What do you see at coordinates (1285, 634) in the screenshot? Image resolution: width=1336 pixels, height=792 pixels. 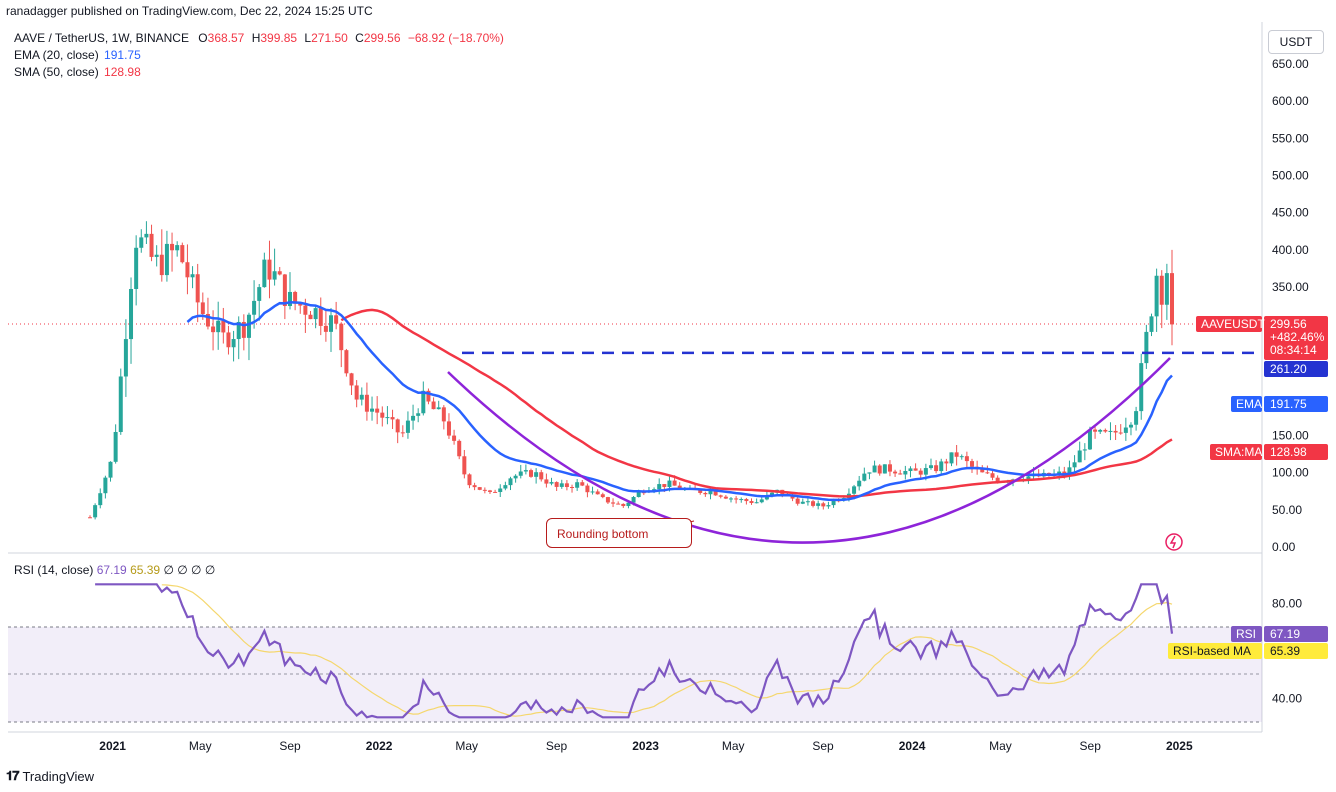 I see `svg-text: 67.19` at bounding box center [1285, 634].